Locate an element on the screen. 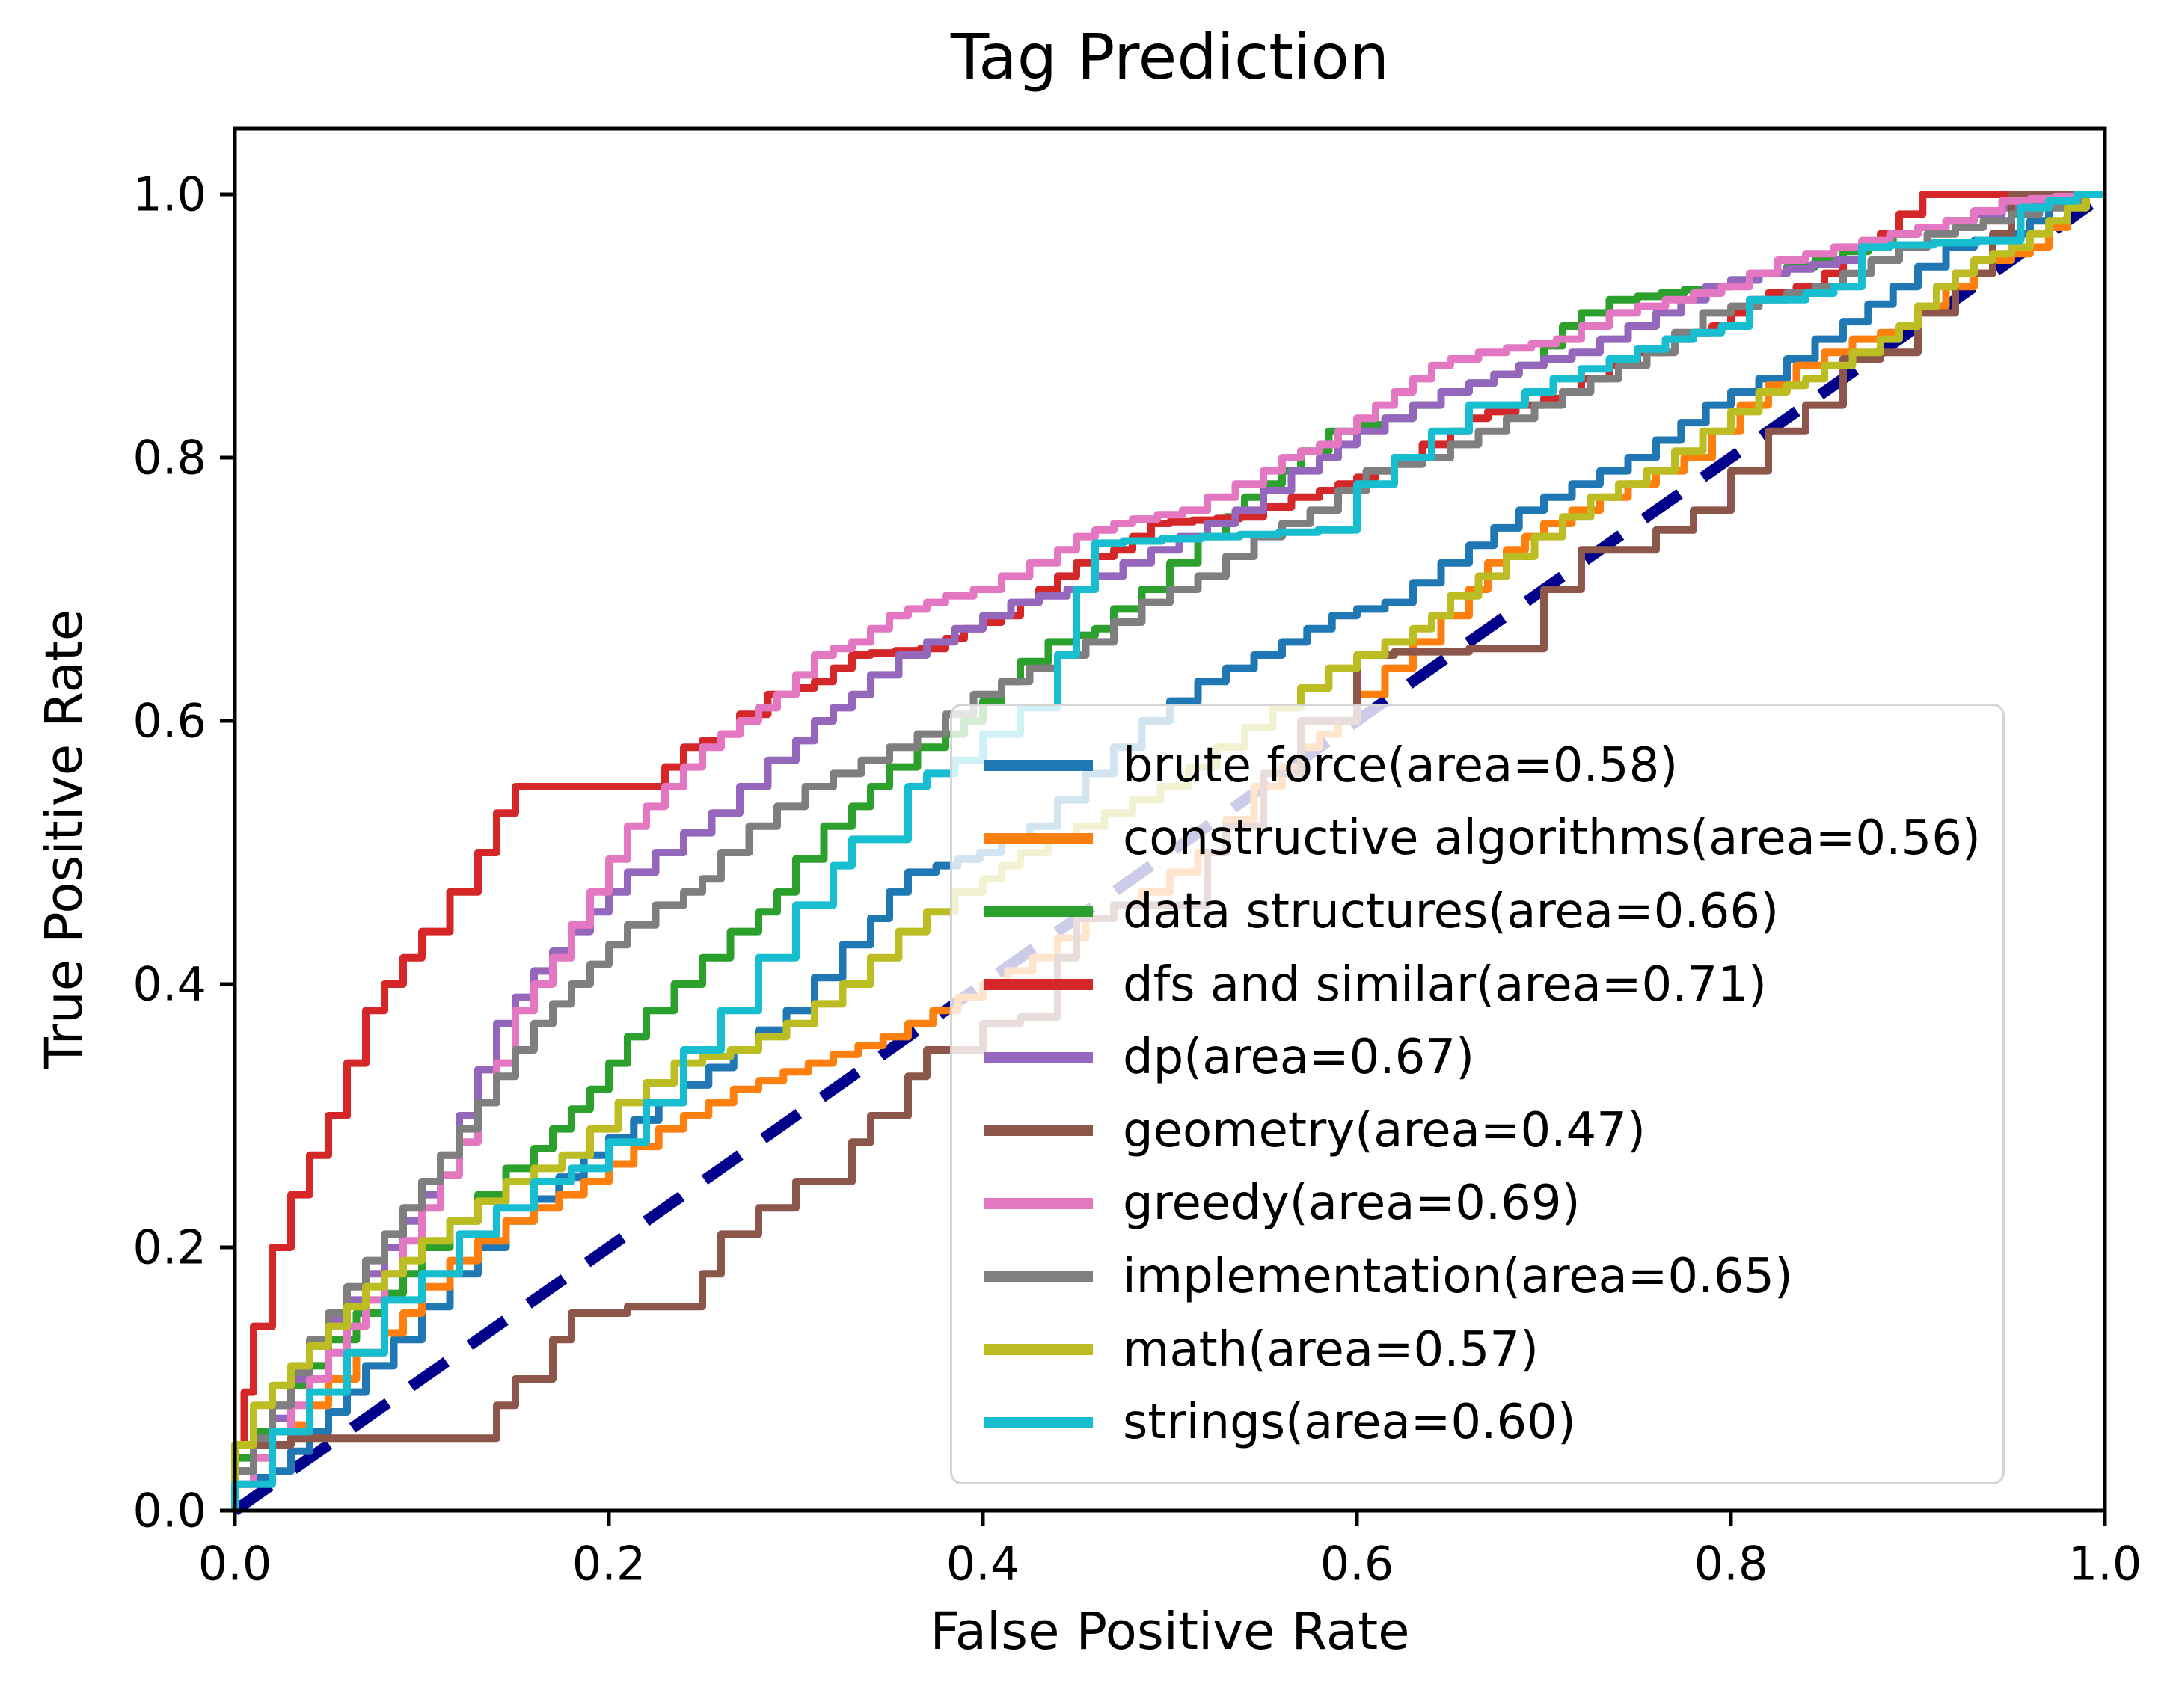 This screenshot has height=1708, width=2173. legend-swatch-greedy is located at coordinates (1038, 1203).